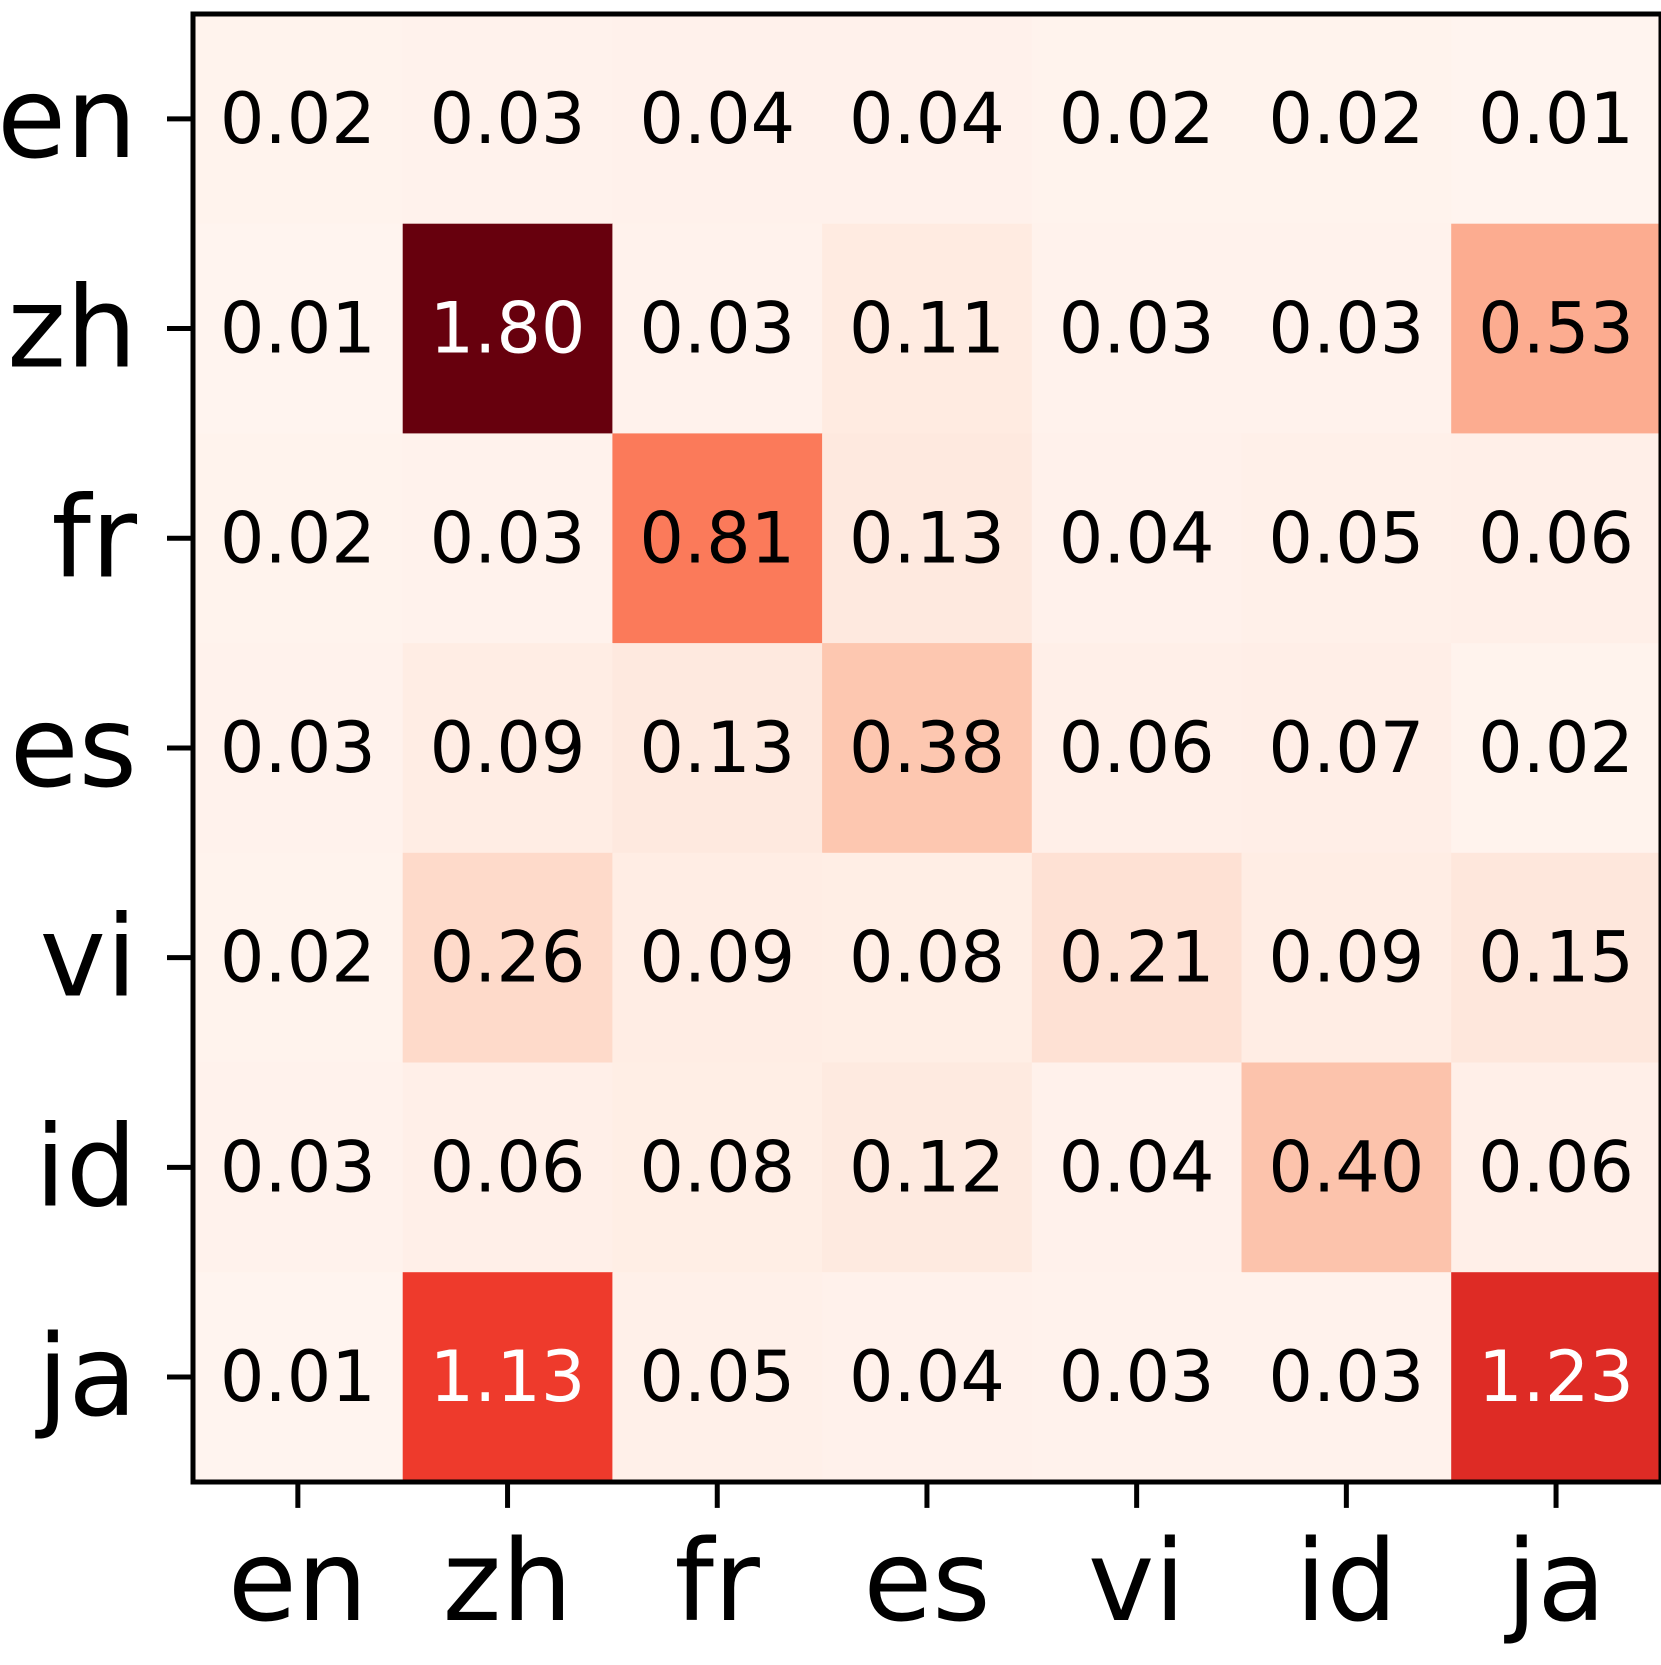 The image size is (1661, 1665). Describe the element at coordinates (298, 538) in the screenshot. I see `heatmap-cell-fr-en` at that location.